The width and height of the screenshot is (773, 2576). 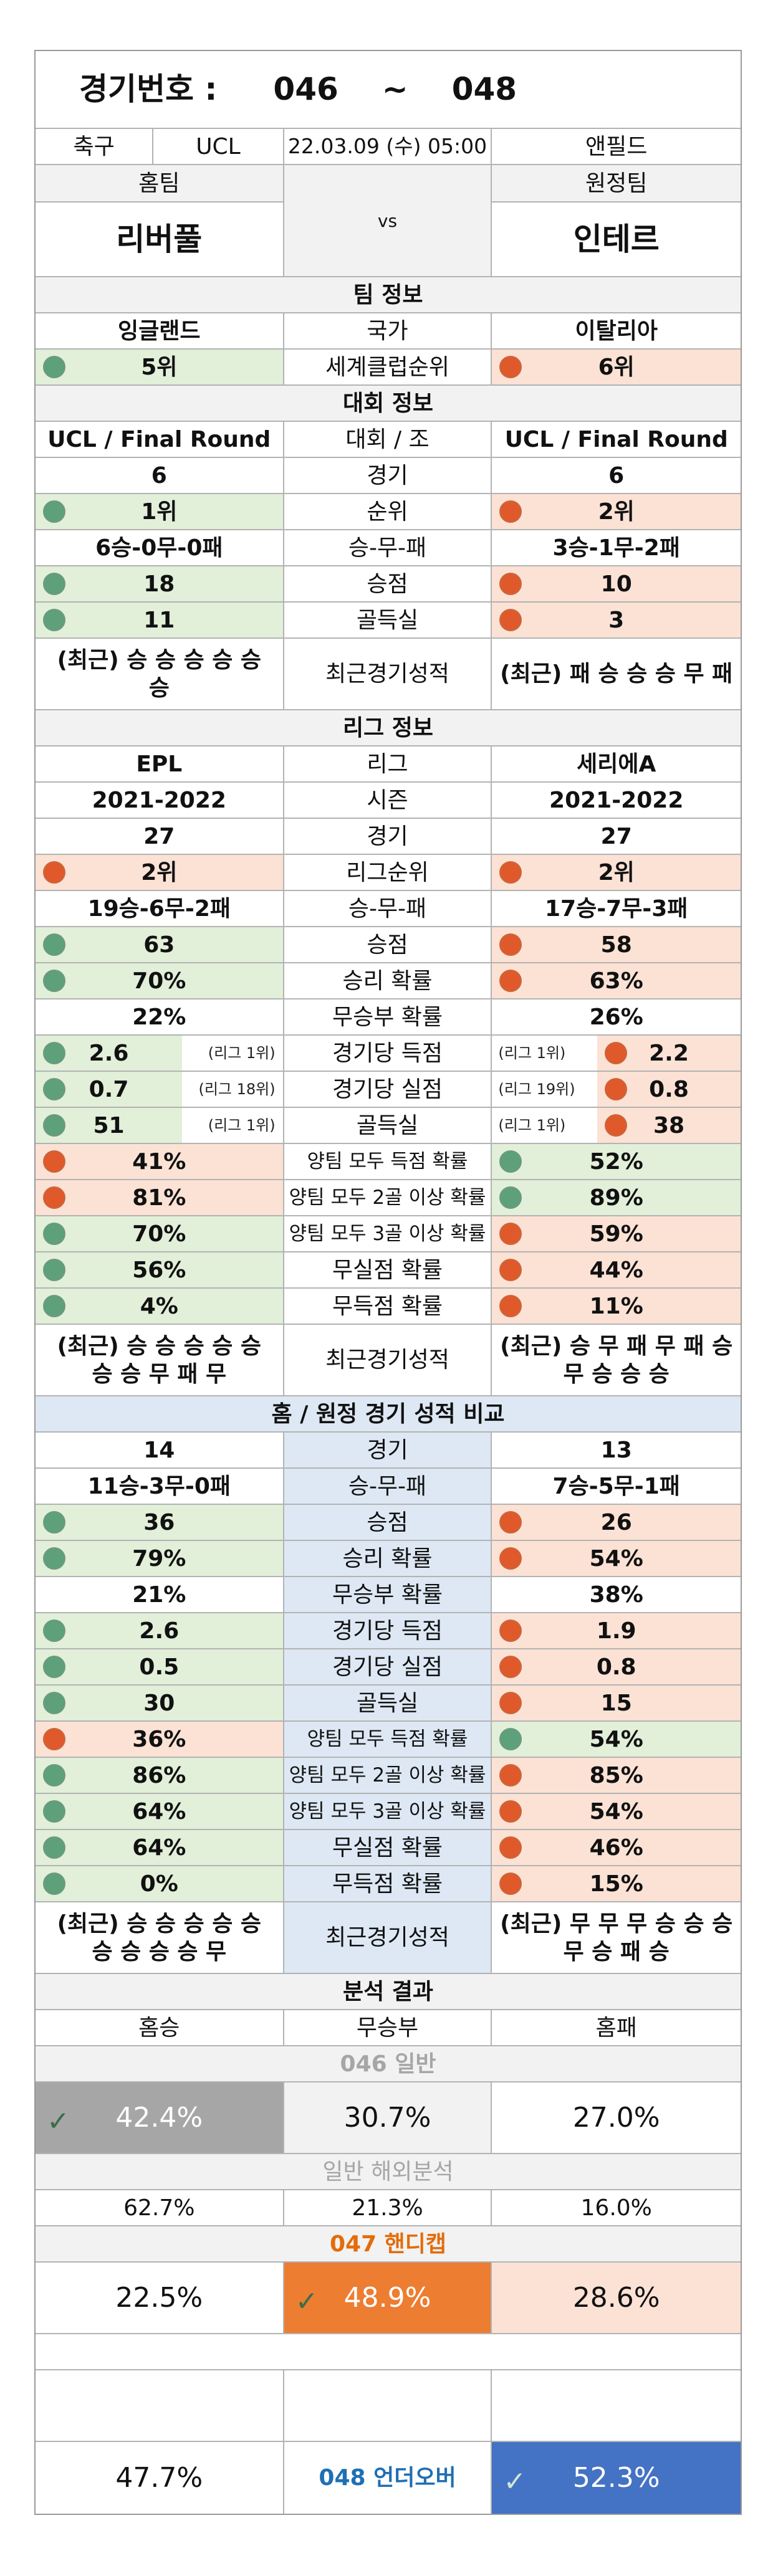 I want to click on away-value-text: 26%, so click(x=616, y=1017).